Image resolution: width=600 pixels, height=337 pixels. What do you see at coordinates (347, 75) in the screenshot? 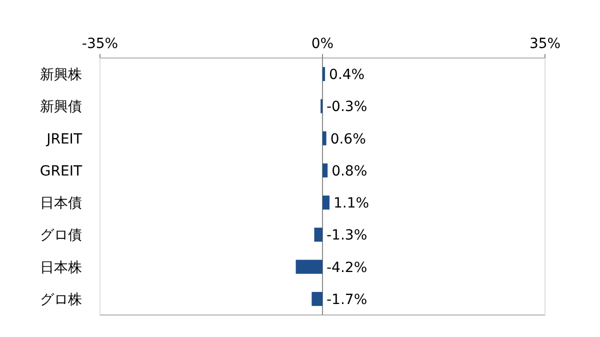
I see `data-label: 0.4%` at bounding box center [347, 75].